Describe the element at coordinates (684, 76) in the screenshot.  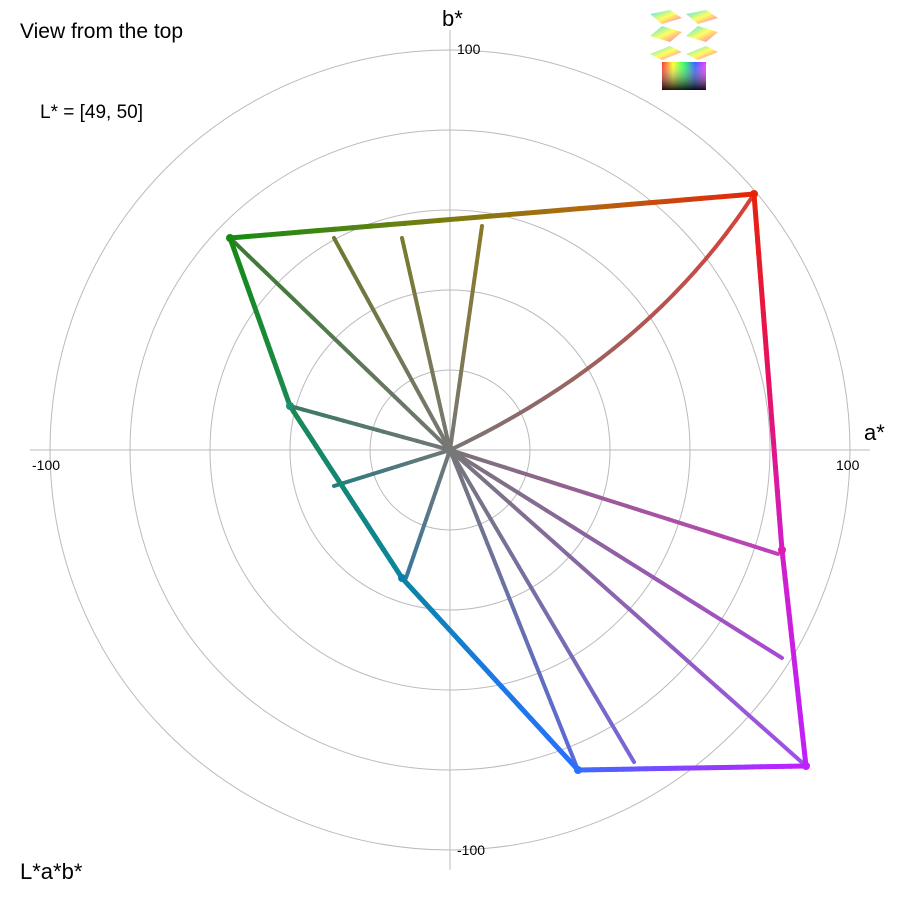
I see `thumb-view-flat` at that location.